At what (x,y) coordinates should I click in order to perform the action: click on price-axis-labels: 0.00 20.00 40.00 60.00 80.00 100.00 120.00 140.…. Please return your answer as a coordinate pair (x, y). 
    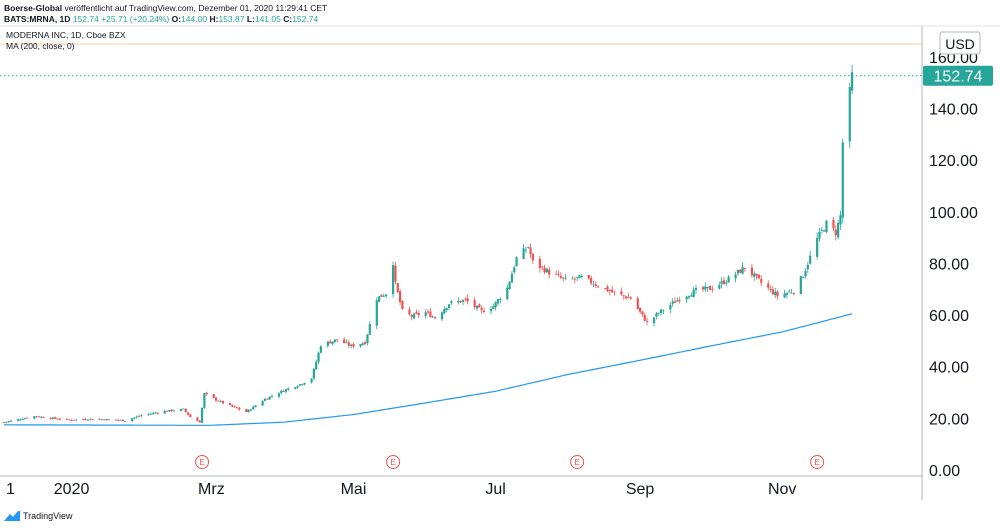
    Looking at the image, I should click on (953, 265).